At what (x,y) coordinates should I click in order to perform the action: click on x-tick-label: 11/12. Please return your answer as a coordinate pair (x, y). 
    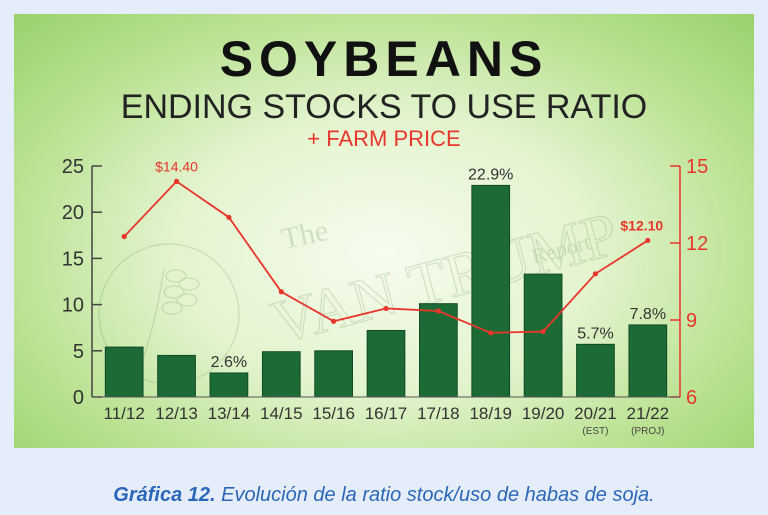
    Looking at the image, I should click on (124, 413).